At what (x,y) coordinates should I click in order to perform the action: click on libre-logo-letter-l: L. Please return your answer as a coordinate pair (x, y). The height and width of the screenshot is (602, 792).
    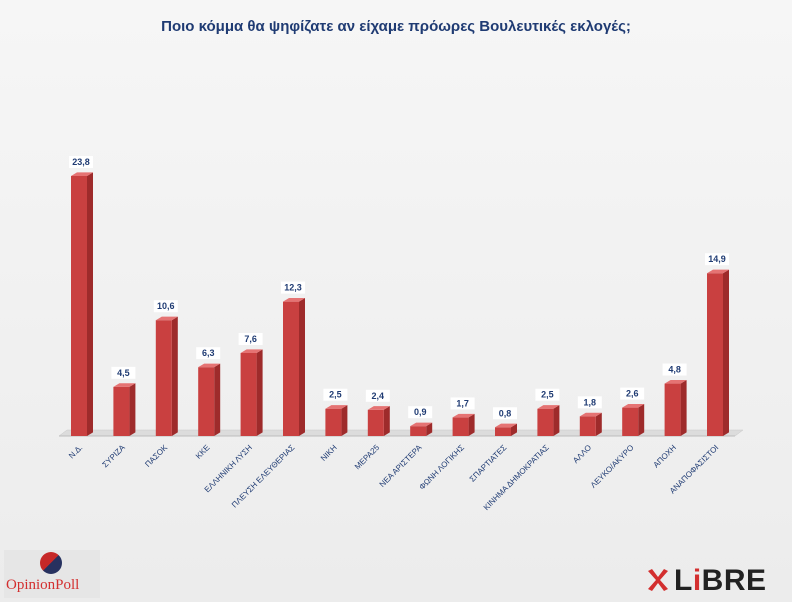
    Looking at the image, I should click on (683, 580).